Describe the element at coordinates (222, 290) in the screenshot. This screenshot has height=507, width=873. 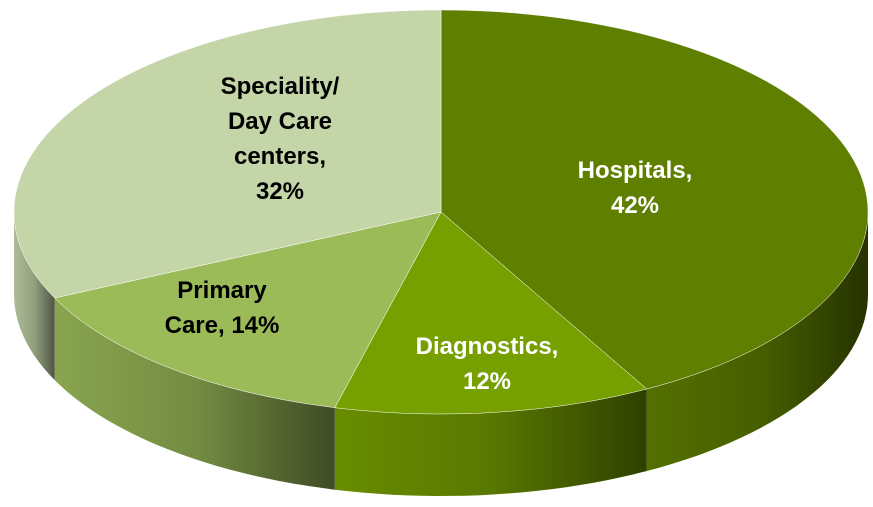
I see `data-label: Primary` at that location.